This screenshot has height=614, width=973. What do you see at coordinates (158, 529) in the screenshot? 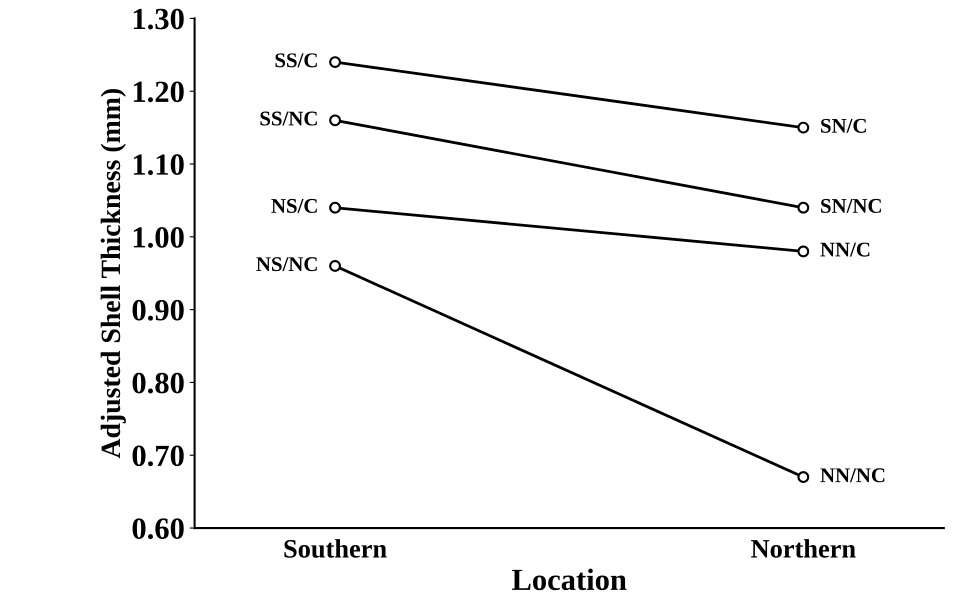
I see `y-tick-label: 0.60` at bounding box center [158, 529].